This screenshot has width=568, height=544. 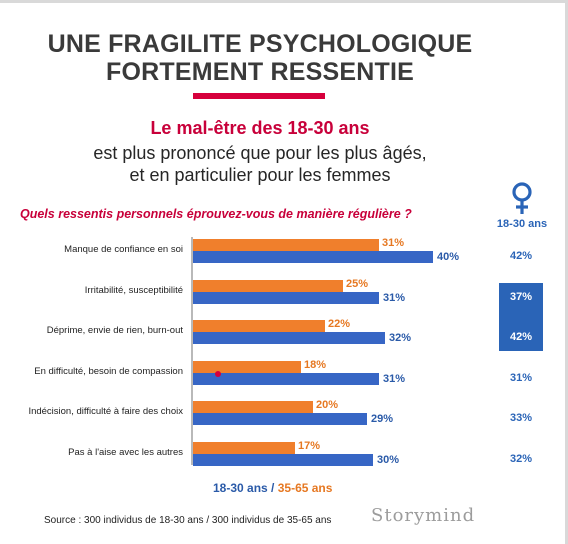 I want to click on brand-logo: Storymind, so click(x=423, y=515).